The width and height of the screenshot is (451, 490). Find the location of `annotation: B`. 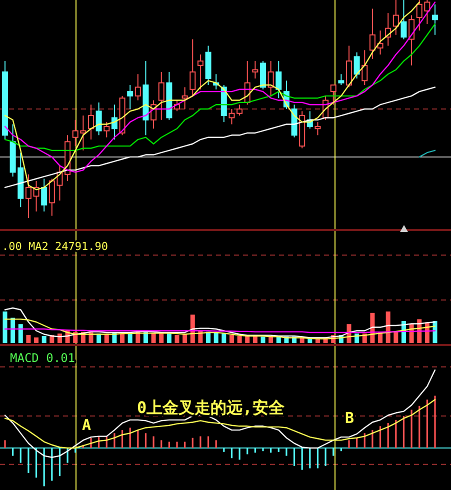

annotation: B is located at coordinates (349, 418).